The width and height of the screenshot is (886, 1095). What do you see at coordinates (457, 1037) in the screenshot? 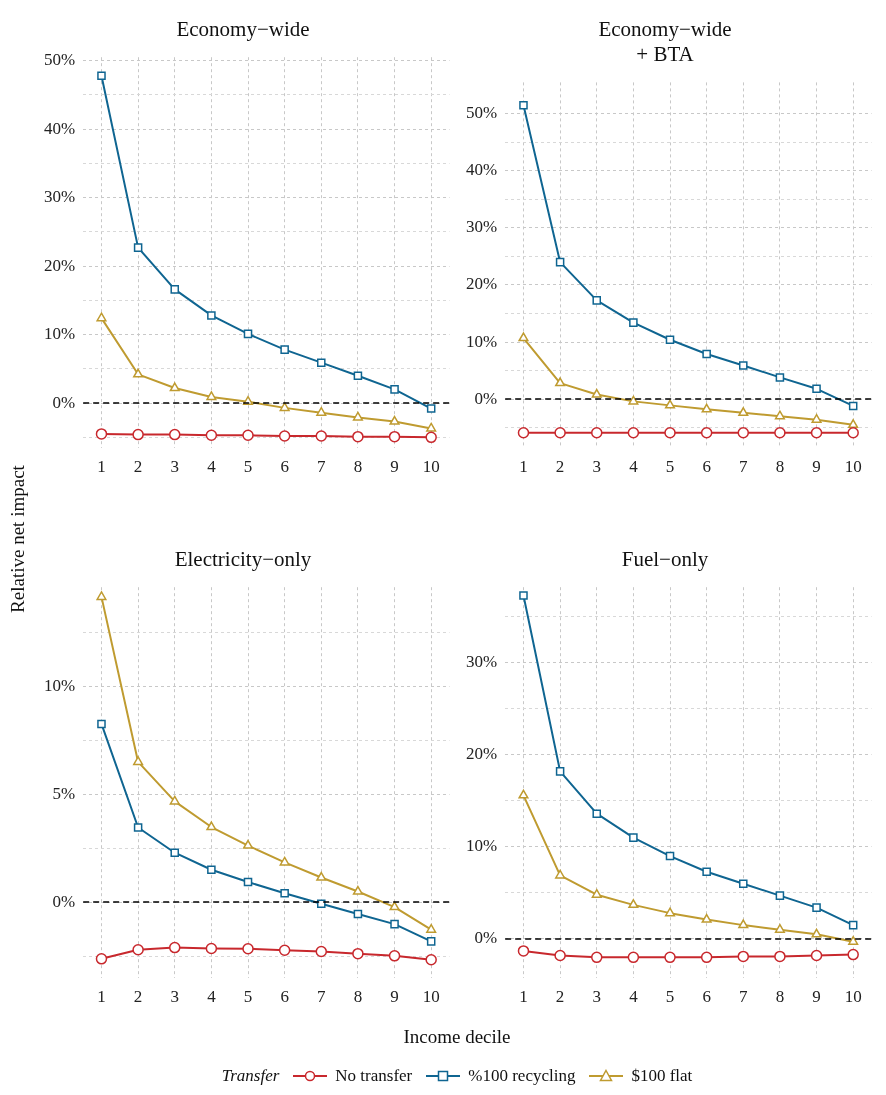
I see `x-axis-title: Income decile` at bounding box center [457, 1037].